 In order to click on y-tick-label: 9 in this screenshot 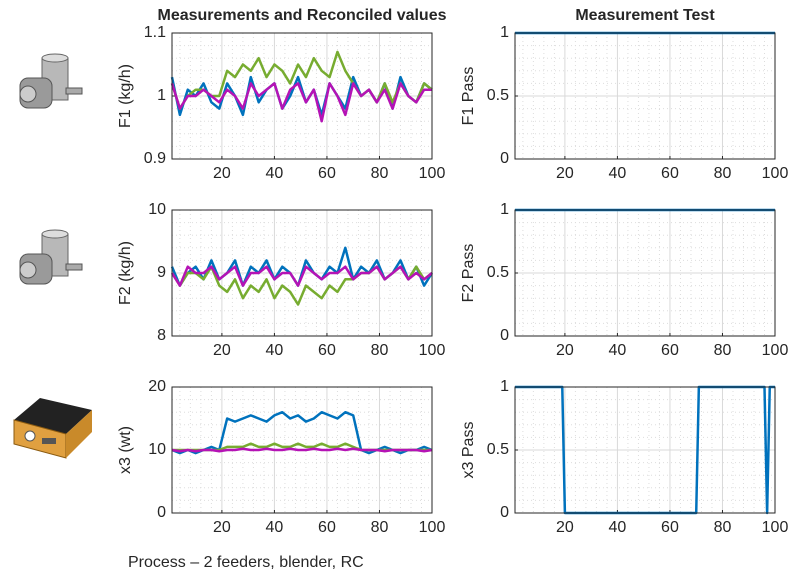, I will do `click(161, 272)`.